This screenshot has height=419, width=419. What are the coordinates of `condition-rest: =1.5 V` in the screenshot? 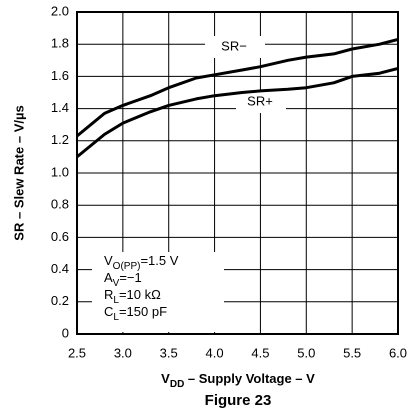 It's located at (159, 260).